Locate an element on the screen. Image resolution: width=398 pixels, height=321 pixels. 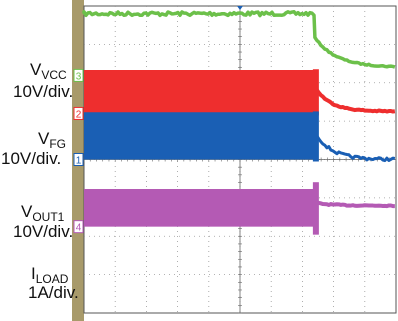
iload-name-main: I is located at coordinates (33, 273).